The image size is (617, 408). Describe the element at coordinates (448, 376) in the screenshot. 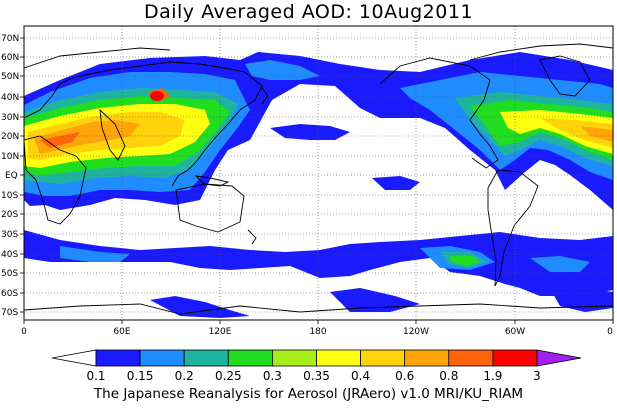

I see `colorbar-label: 0.8` at that location.